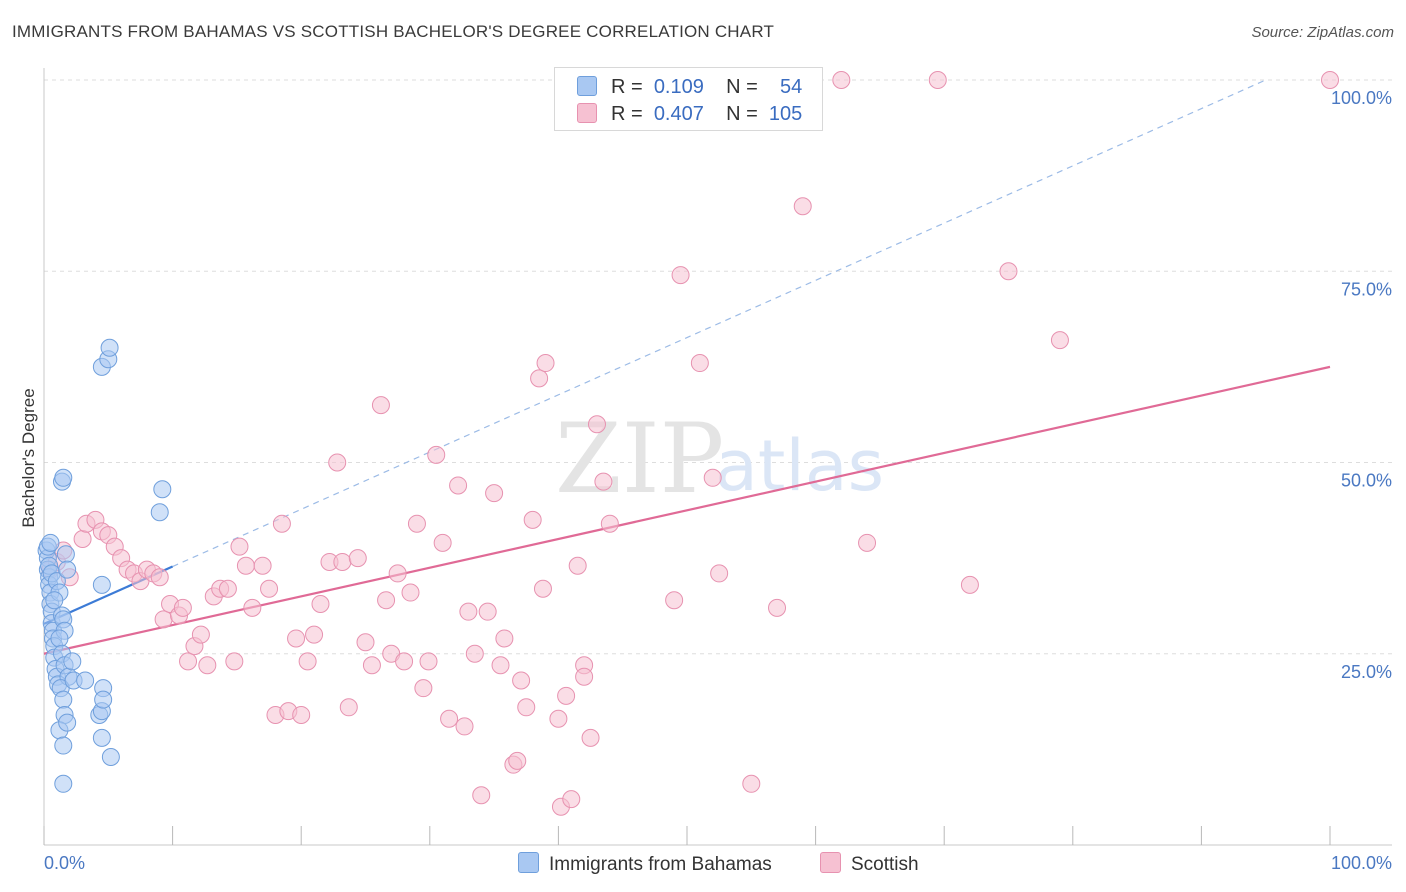 The width and height of the screenshot is (1406, 892). Describe the element at coordinates (1322, 32) in the screenshot. I see `source-credit: Source: ZipAtlas.com` at that location.